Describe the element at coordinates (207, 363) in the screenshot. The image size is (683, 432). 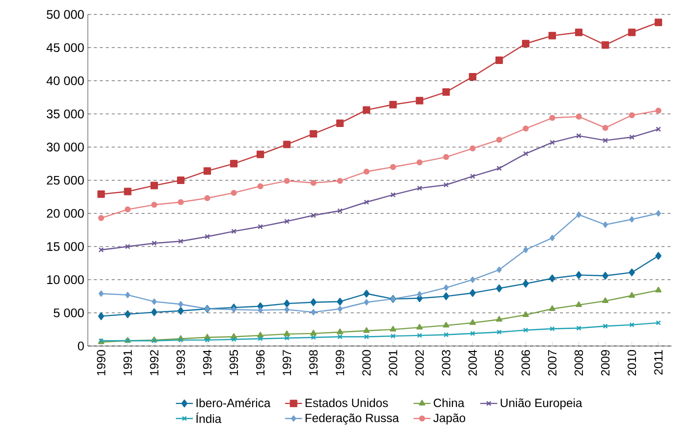
I see `x-tick-label: 1994` at that location.